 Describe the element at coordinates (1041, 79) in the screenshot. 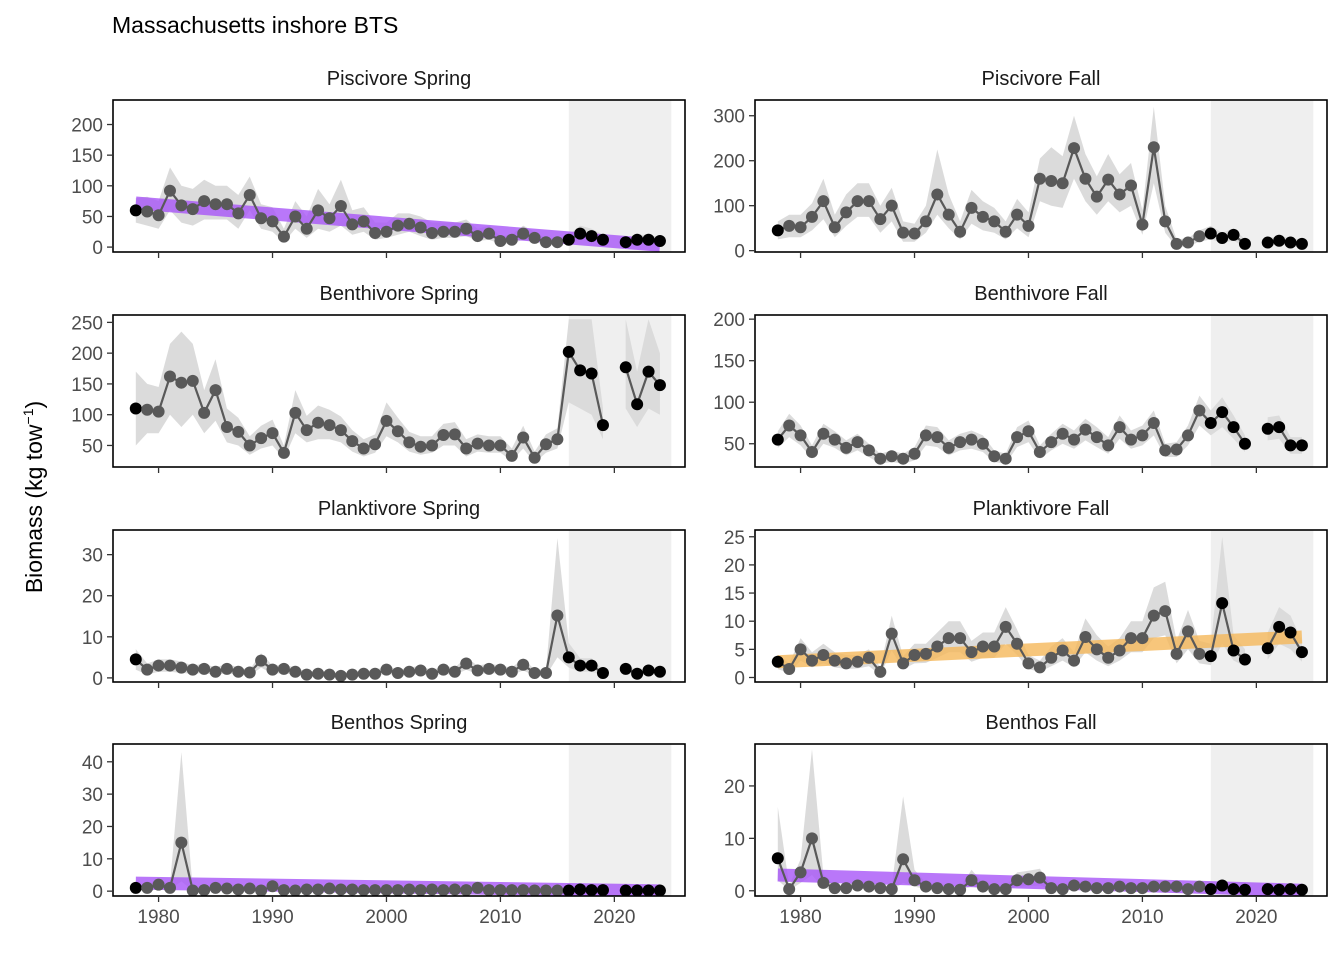

I see `panel-title: Piscivore Fall` at that location.